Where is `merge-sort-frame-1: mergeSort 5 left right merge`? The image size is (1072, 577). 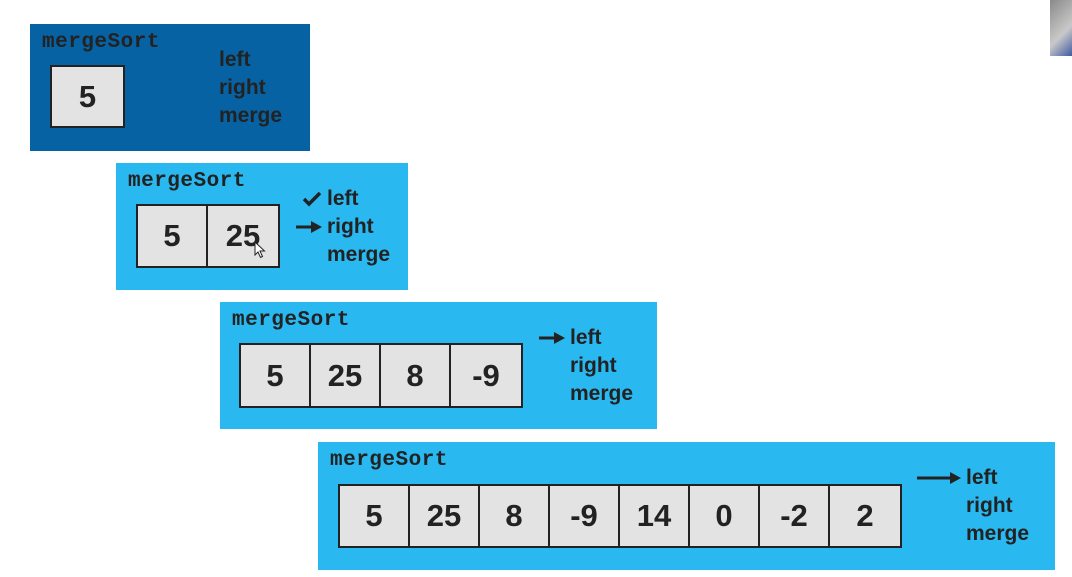
merge-sort-frame-1: mergeSort 5 left right merge is located at coordinates (170, 87).